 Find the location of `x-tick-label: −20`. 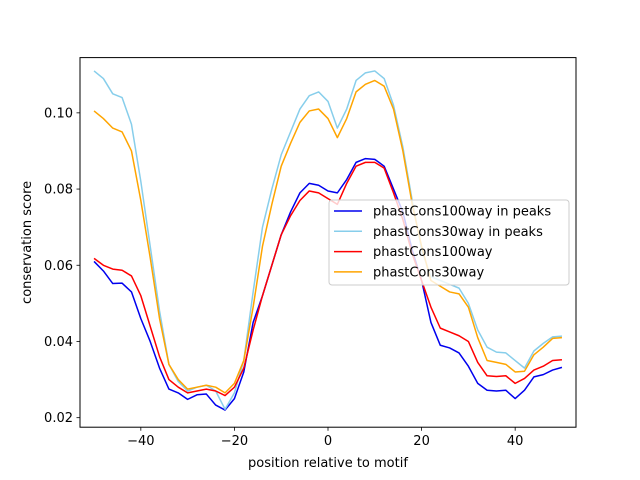

x-tick-label: −20 is located at coordinates (234, 441).